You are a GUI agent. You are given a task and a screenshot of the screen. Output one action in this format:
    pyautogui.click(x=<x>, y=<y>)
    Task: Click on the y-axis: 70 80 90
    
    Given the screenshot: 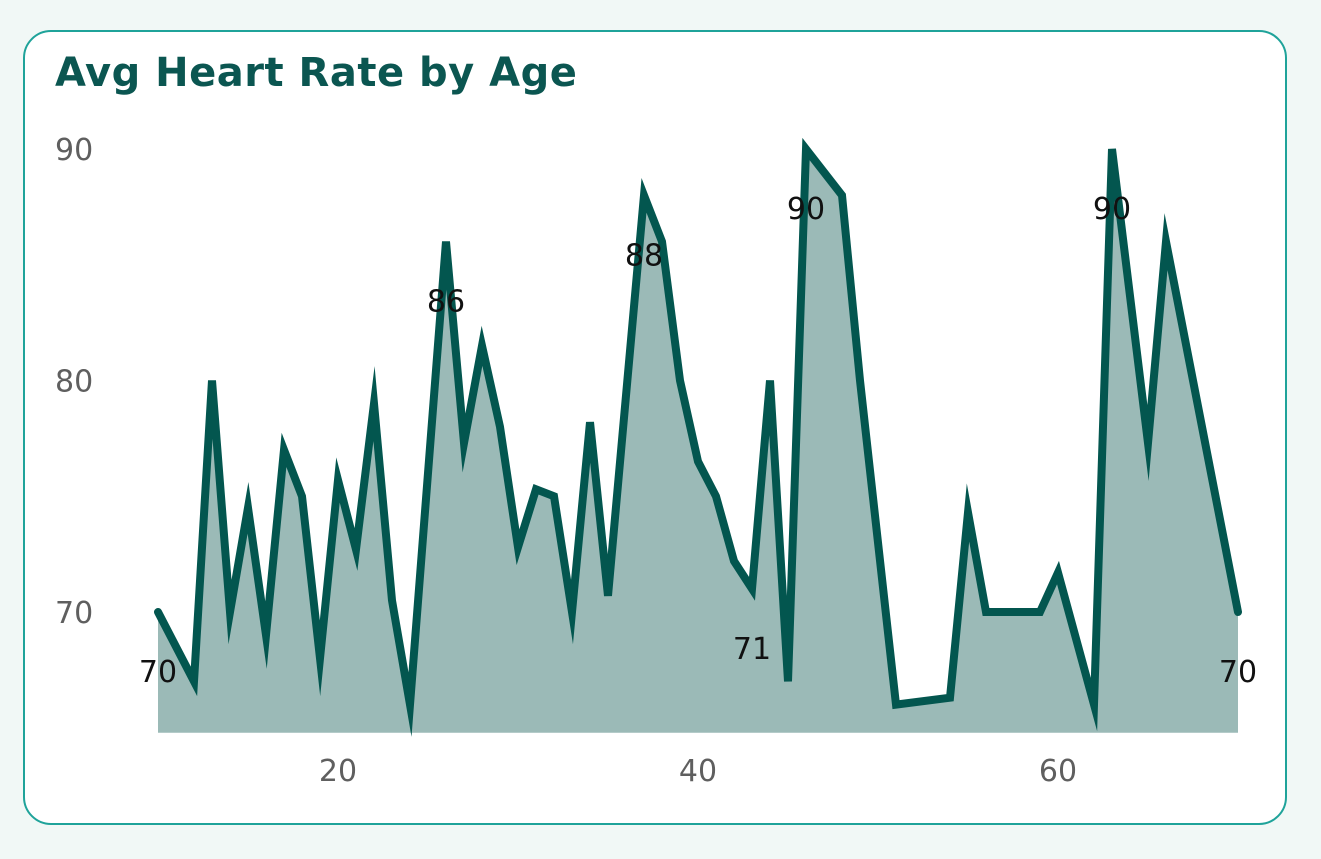 What is the action you would take?
    pyautogui.click(x=74, y=382)
    